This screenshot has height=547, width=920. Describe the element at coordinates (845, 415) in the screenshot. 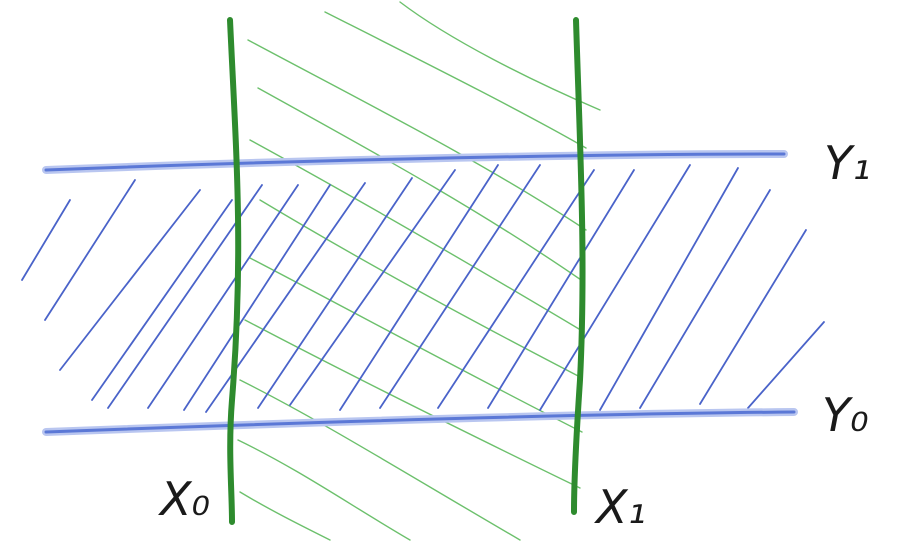

I see `label-y0: Y₀` at that location.